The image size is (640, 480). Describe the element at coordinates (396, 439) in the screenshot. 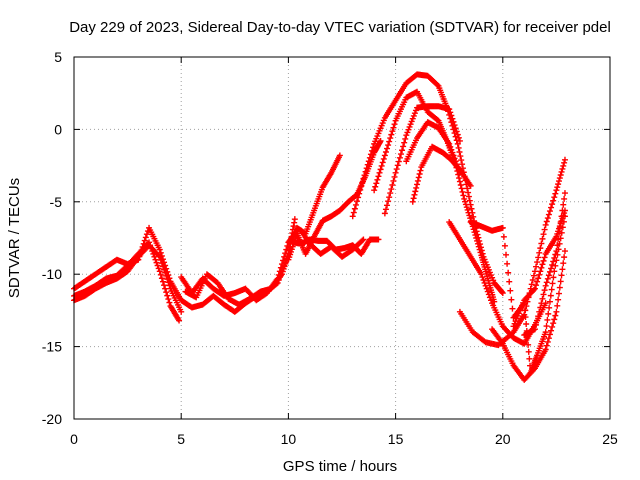

I see `x-tick-label: 15` at that location.